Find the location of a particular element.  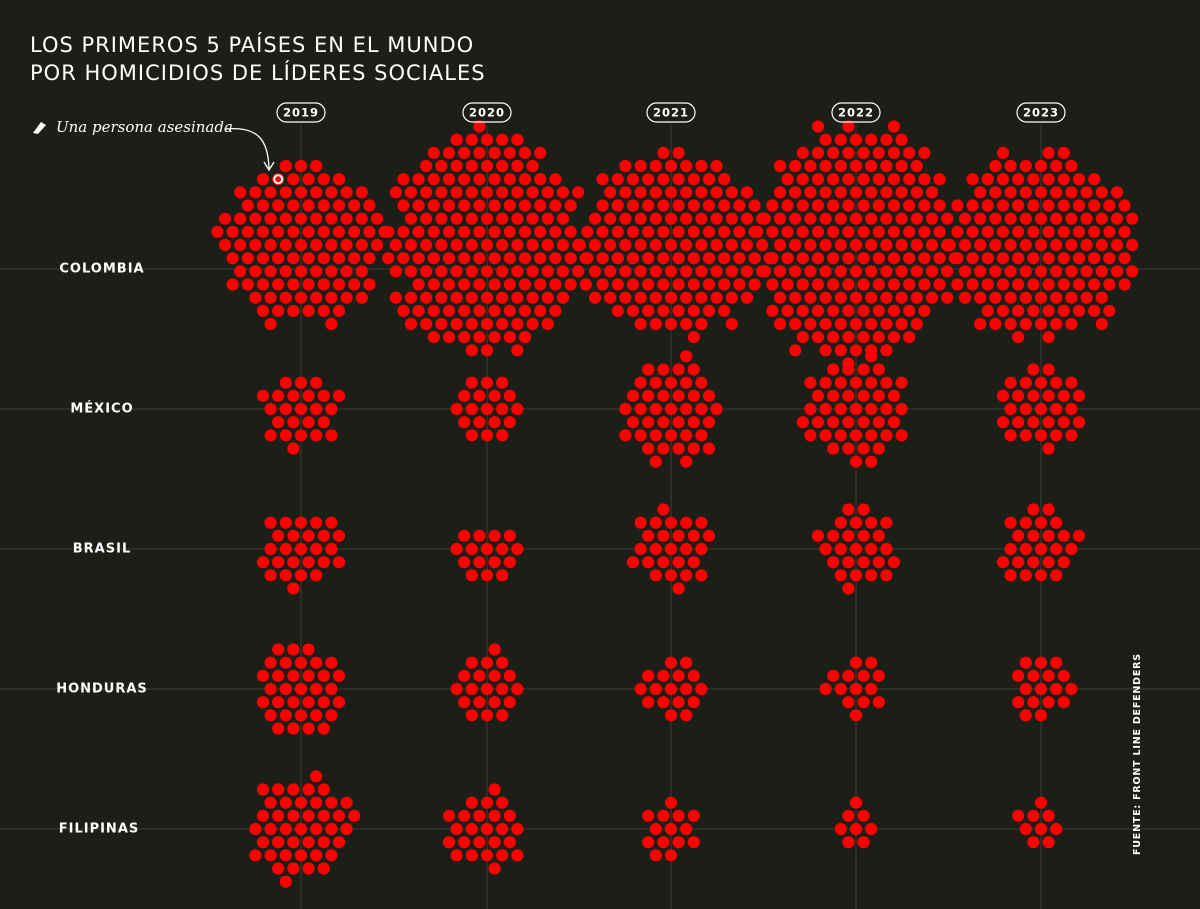

year-pill is located at coordinates (301, 112).